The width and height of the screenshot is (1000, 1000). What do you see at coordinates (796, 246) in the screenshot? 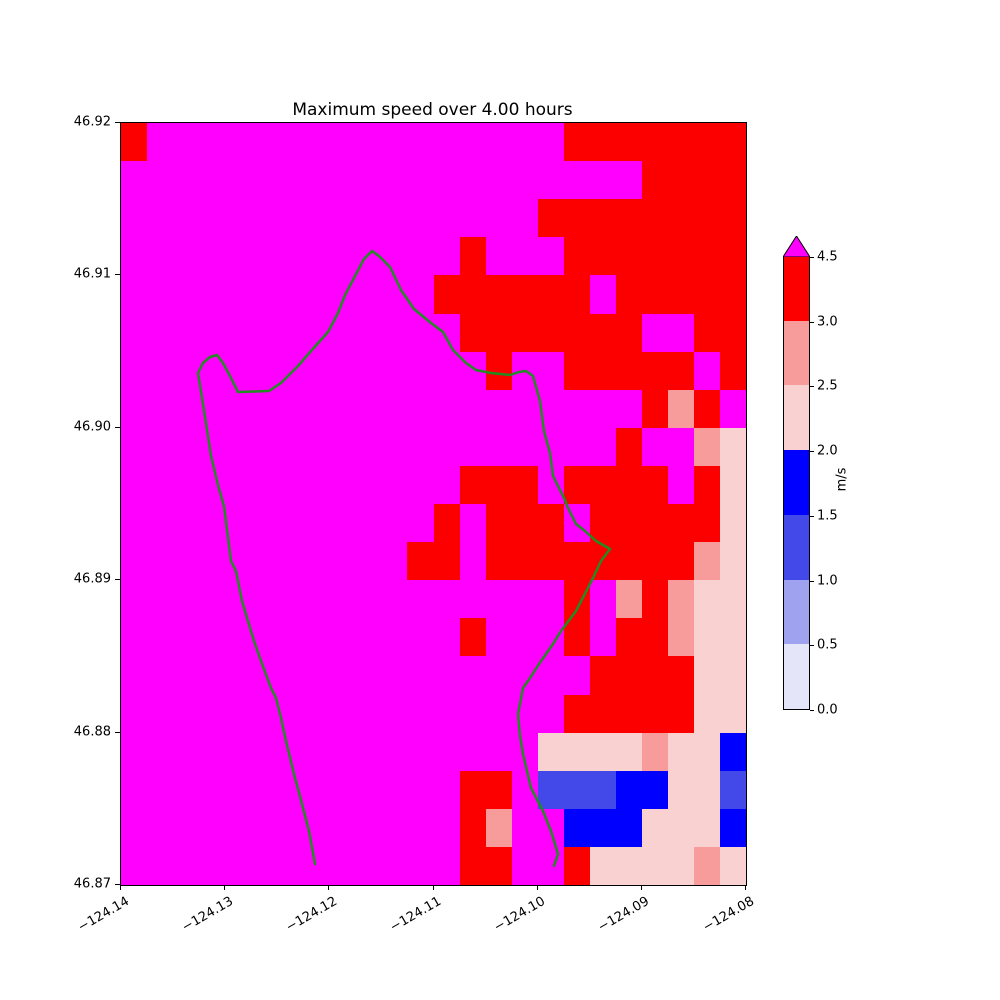
I see `colorbar-extend-triangle` at bounding box center [796, 246].